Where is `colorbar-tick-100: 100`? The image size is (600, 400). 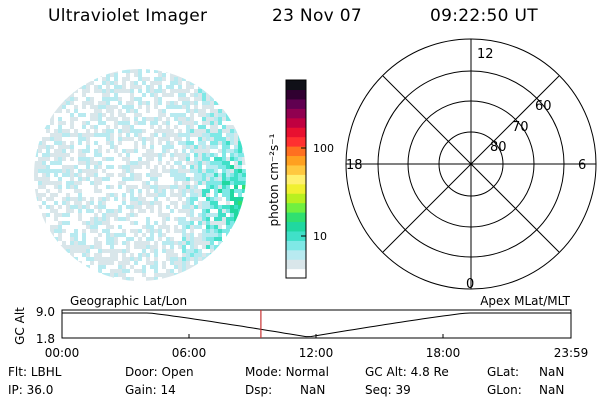 colorbar-tick-100: 100 is located at coordinates (323, 148).